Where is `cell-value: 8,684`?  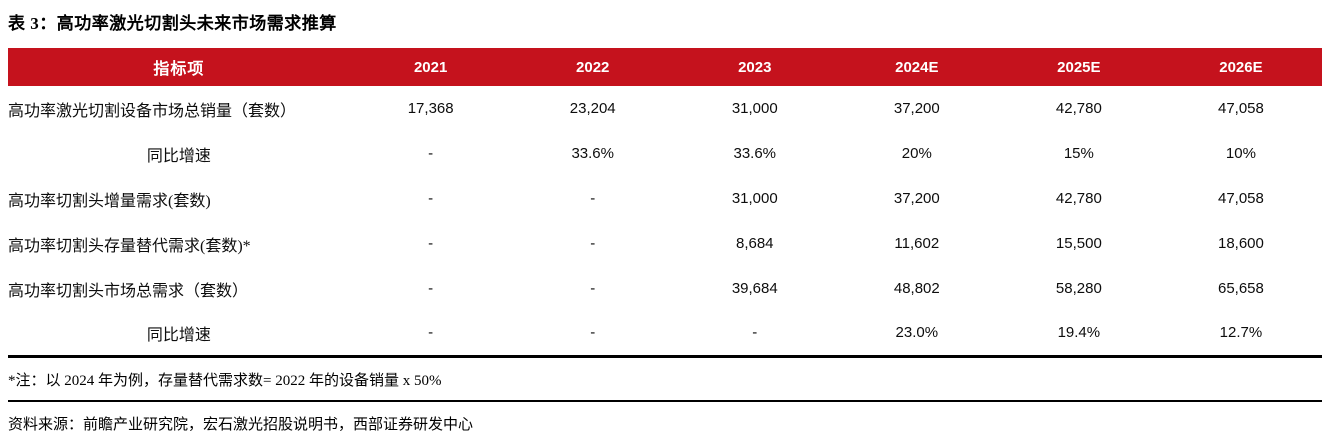
cell-value: 8,684 is located at coordinates (754, 243).